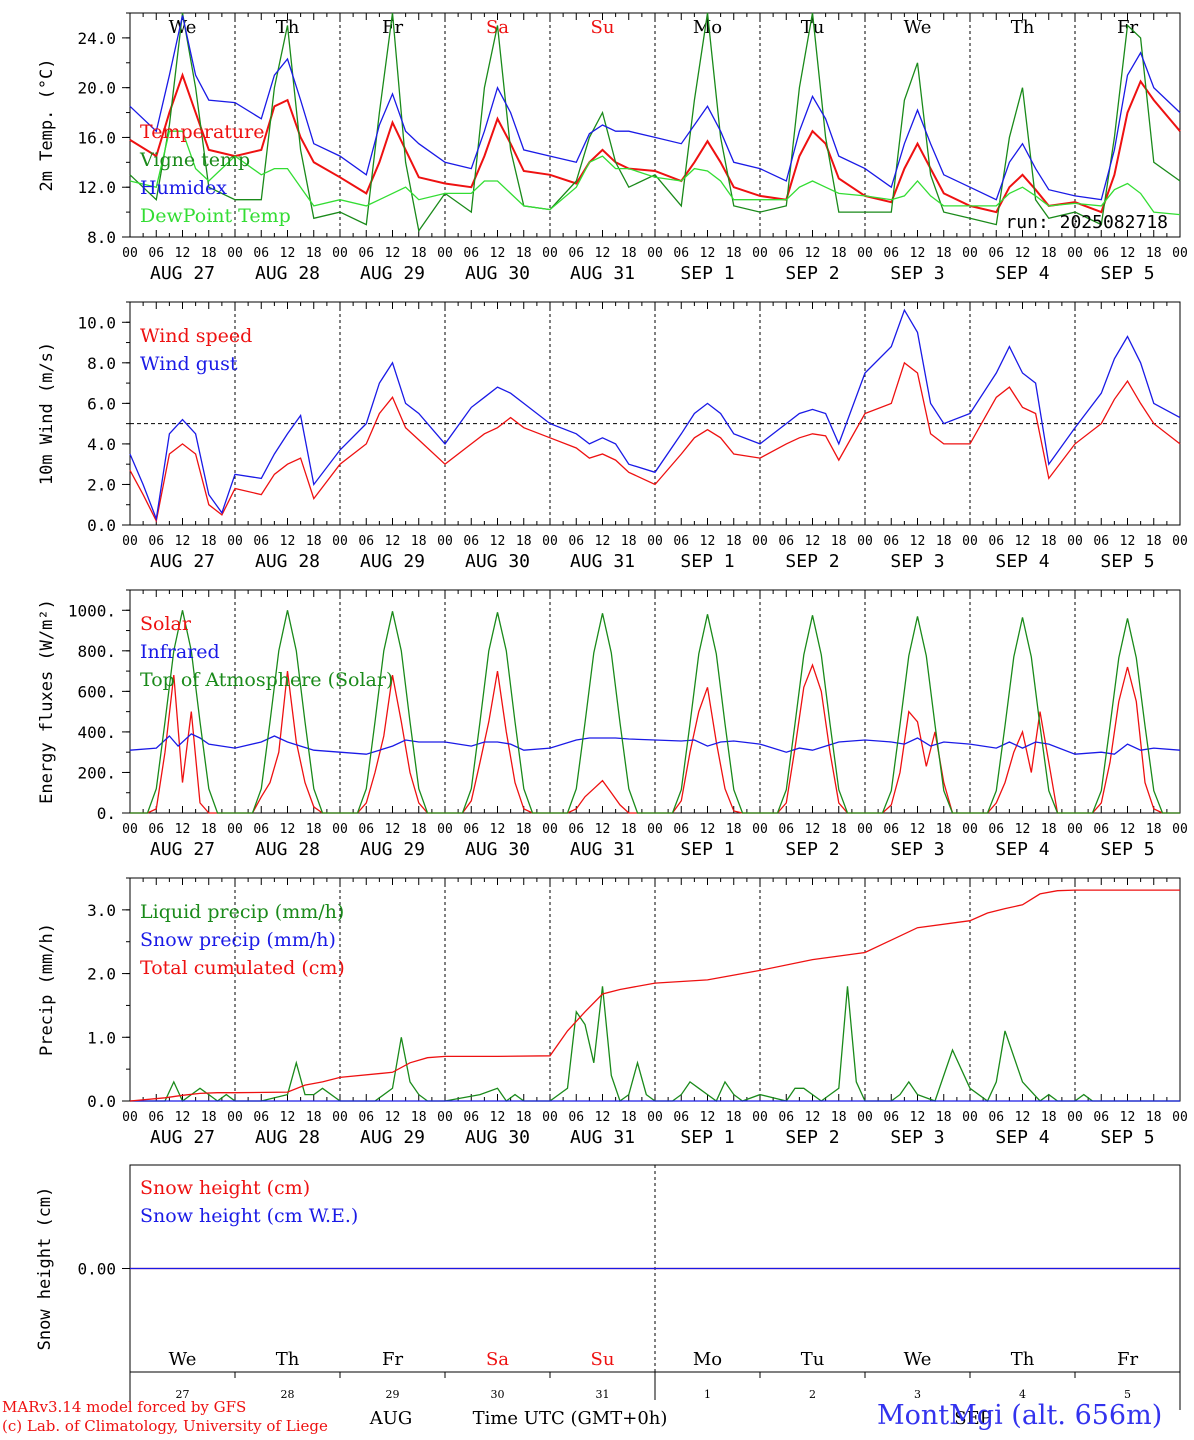  I want to click on run-annotation: run: 2025082718, so click(1086, 222).